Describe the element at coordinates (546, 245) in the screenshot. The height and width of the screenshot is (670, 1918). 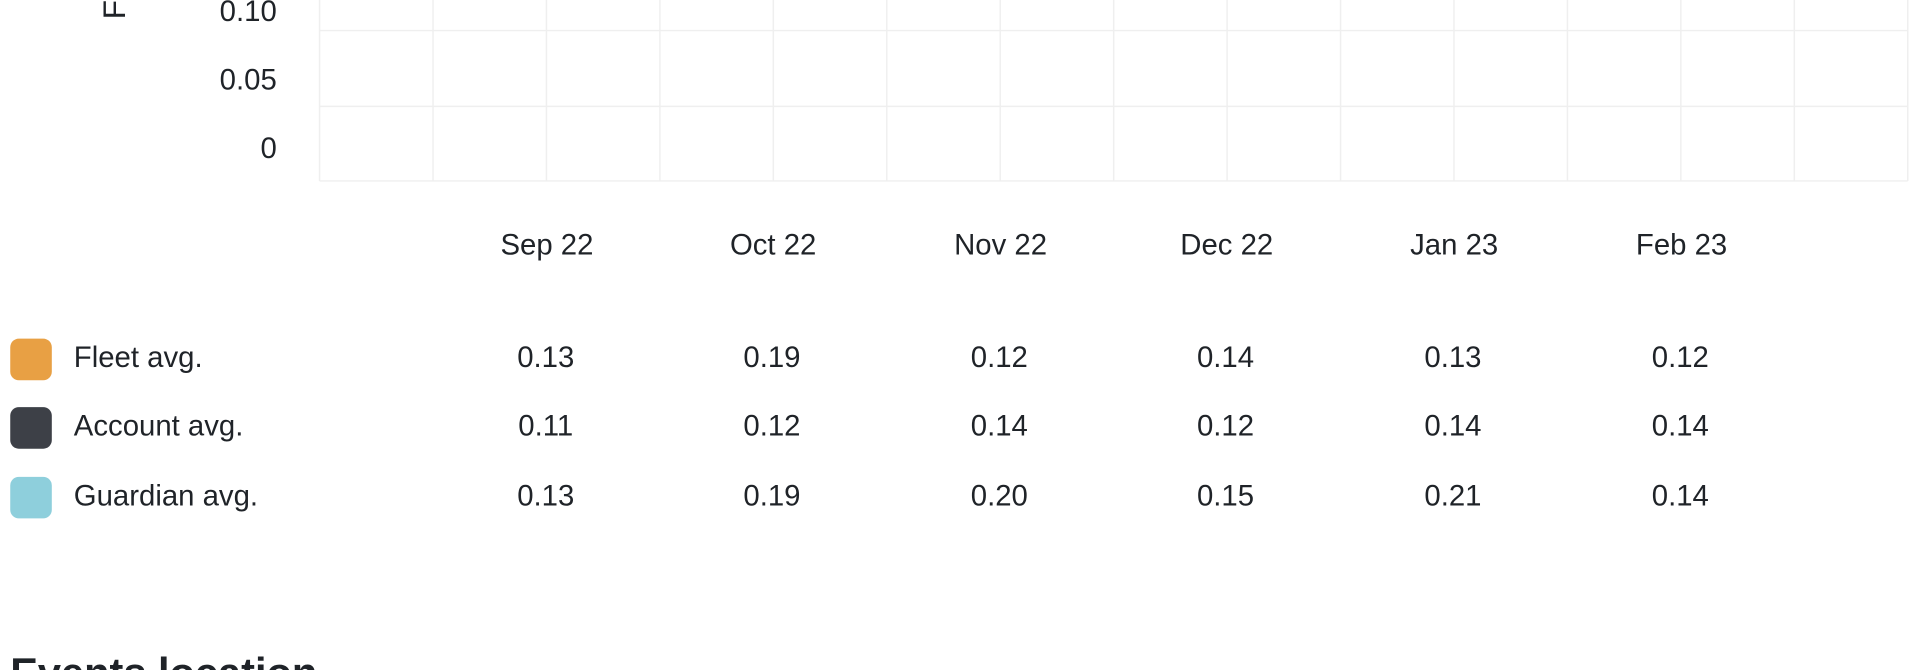
I see `x-tick-label: Sep 22` at that location.